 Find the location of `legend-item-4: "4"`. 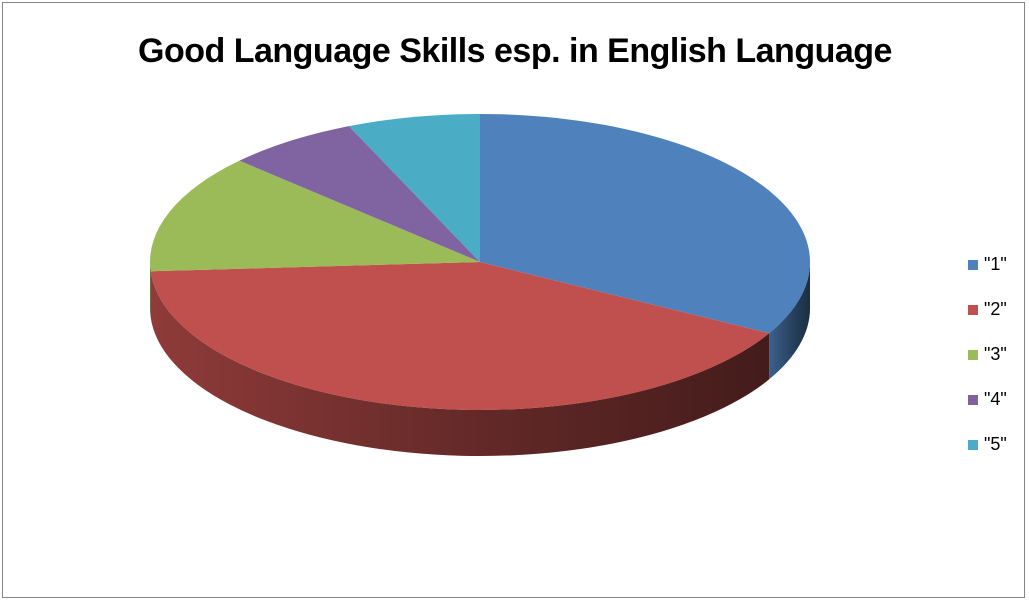

legend-item-4: "4" is located at coordinates (987, 399).